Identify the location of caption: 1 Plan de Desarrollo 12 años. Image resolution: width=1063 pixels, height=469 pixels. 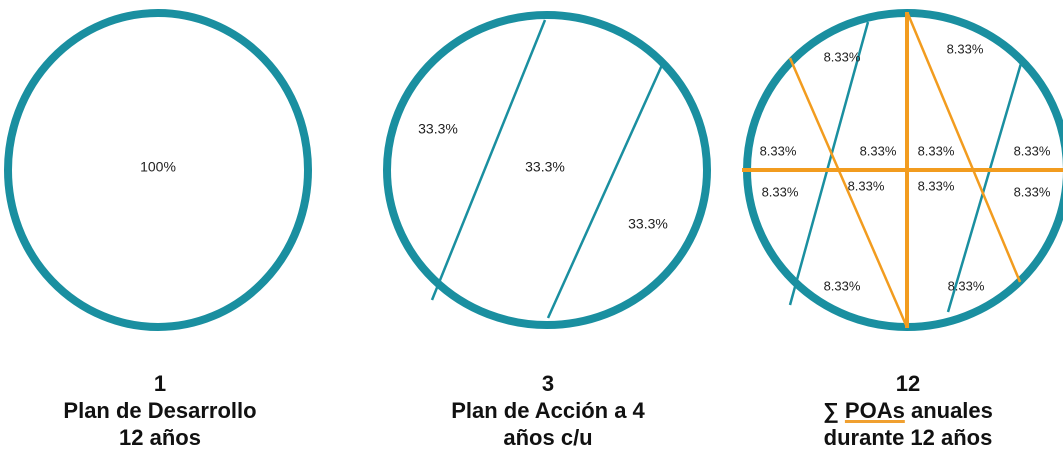
(160, 410).